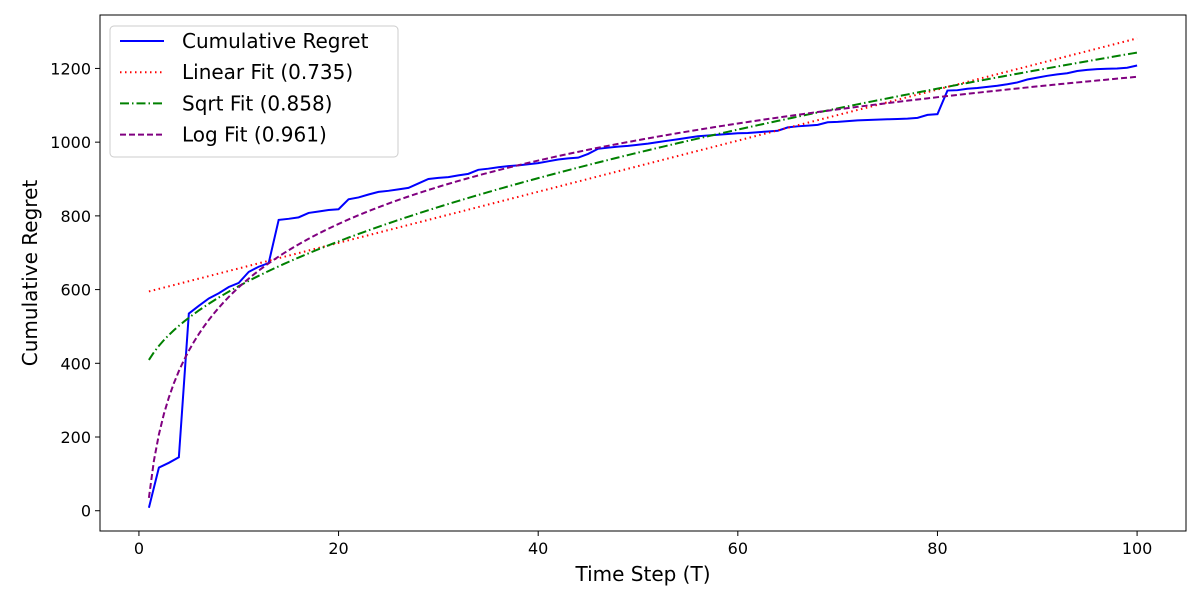 The height and width of the screenshot is (600, 1200). I want to click on y-tick-label: 1200, so click(70, 68).